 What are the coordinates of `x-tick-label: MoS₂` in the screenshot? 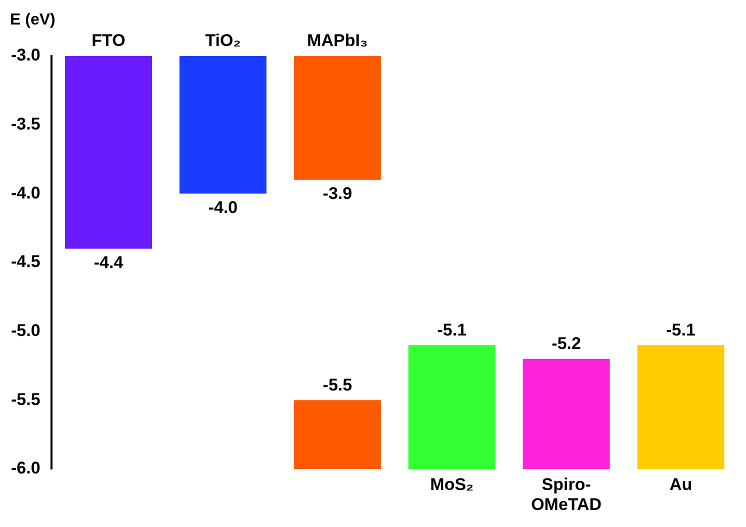 It's located at (452, 484).